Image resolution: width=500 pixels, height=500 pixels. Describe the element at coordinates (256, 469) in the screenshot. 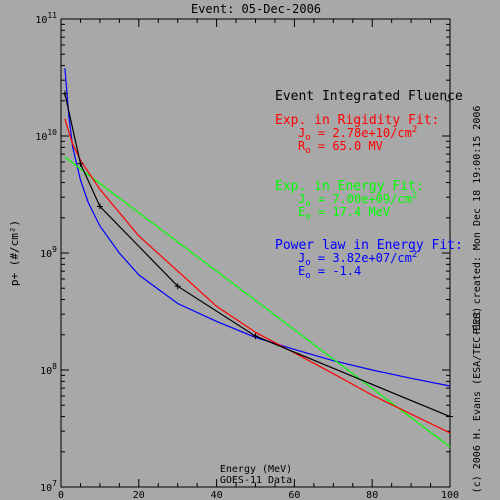

I see `x-axis-label: Energy (MeV)` at that location.